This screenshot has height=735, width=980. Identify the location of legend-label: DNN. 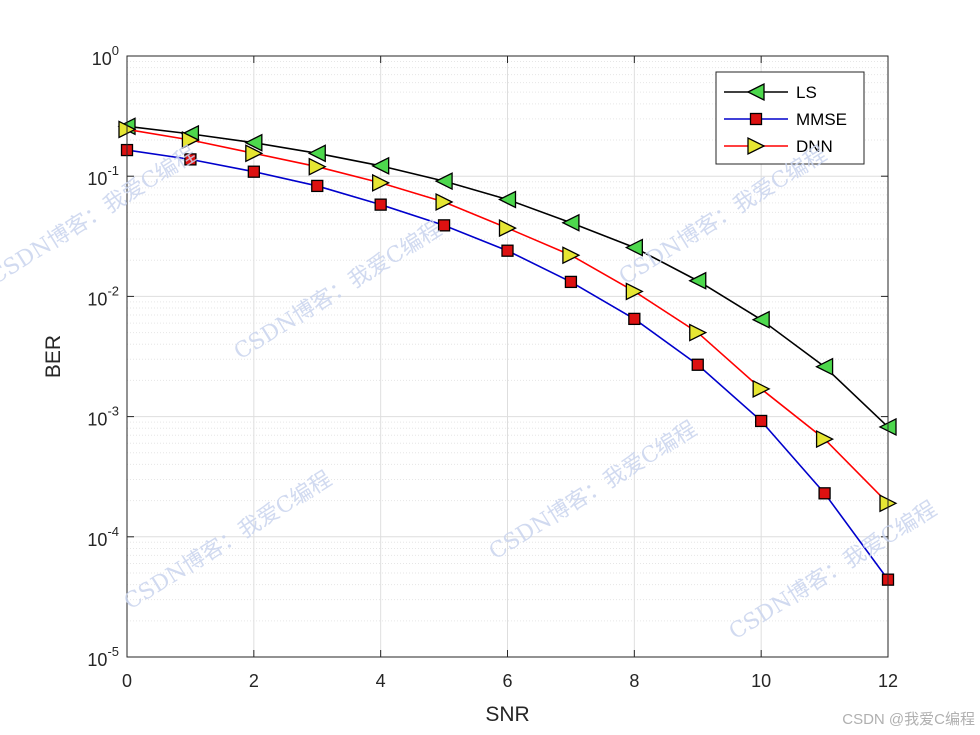
(814, 146).